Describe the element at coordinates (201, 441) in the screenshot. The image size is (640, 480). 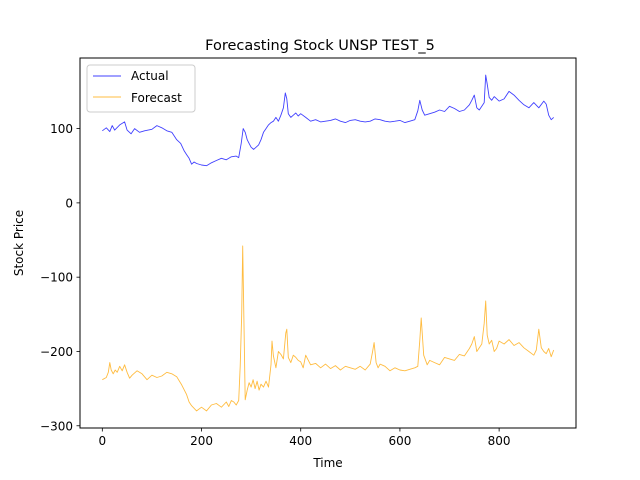
I see `x-tick-label: 200` at that location.